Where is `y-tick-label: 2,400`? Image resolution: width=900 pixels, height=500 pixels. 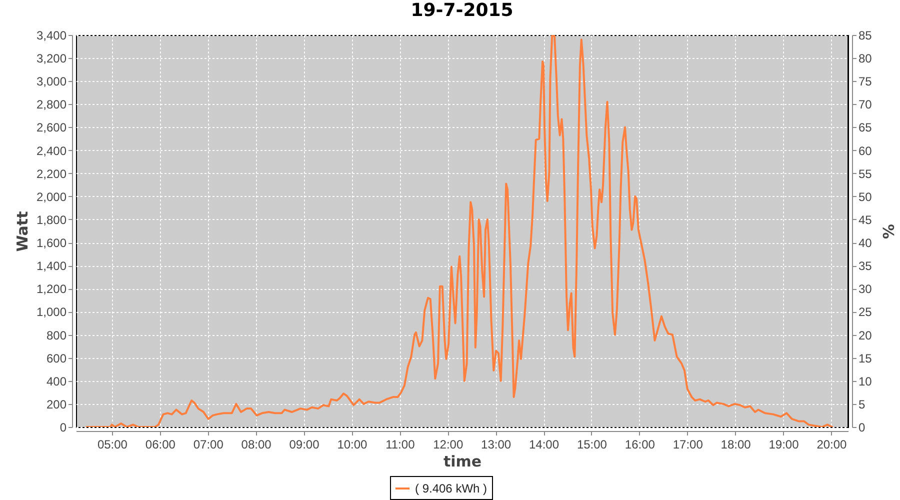 y-tick-label: 2,400 is located at coordinates (51, 151).